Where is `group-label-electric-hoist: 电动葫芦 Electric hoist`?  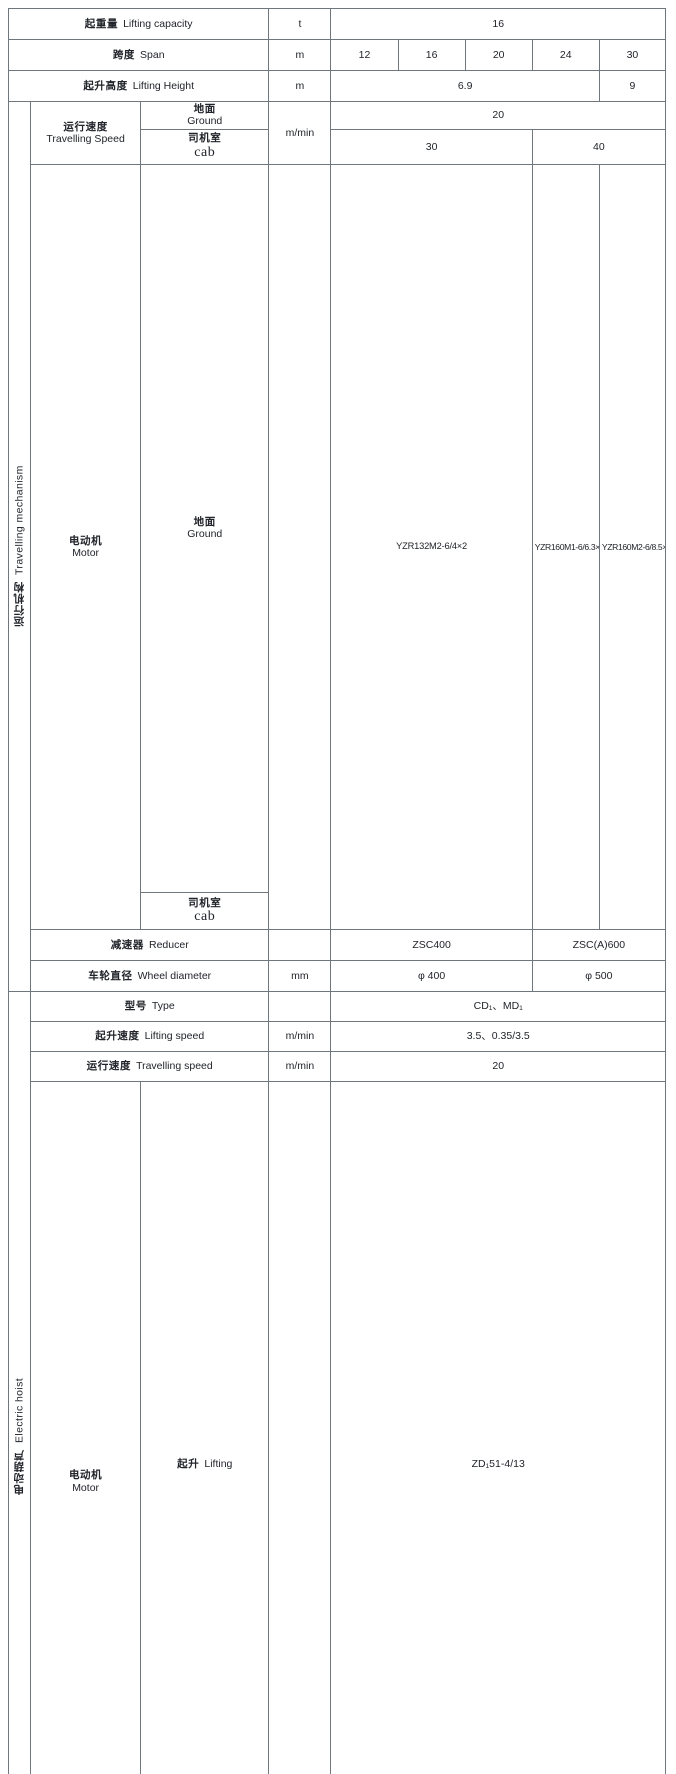
group-label-electric-hoist: 电动葫芦 Electric hoist is located at coordinates (20, 1383).